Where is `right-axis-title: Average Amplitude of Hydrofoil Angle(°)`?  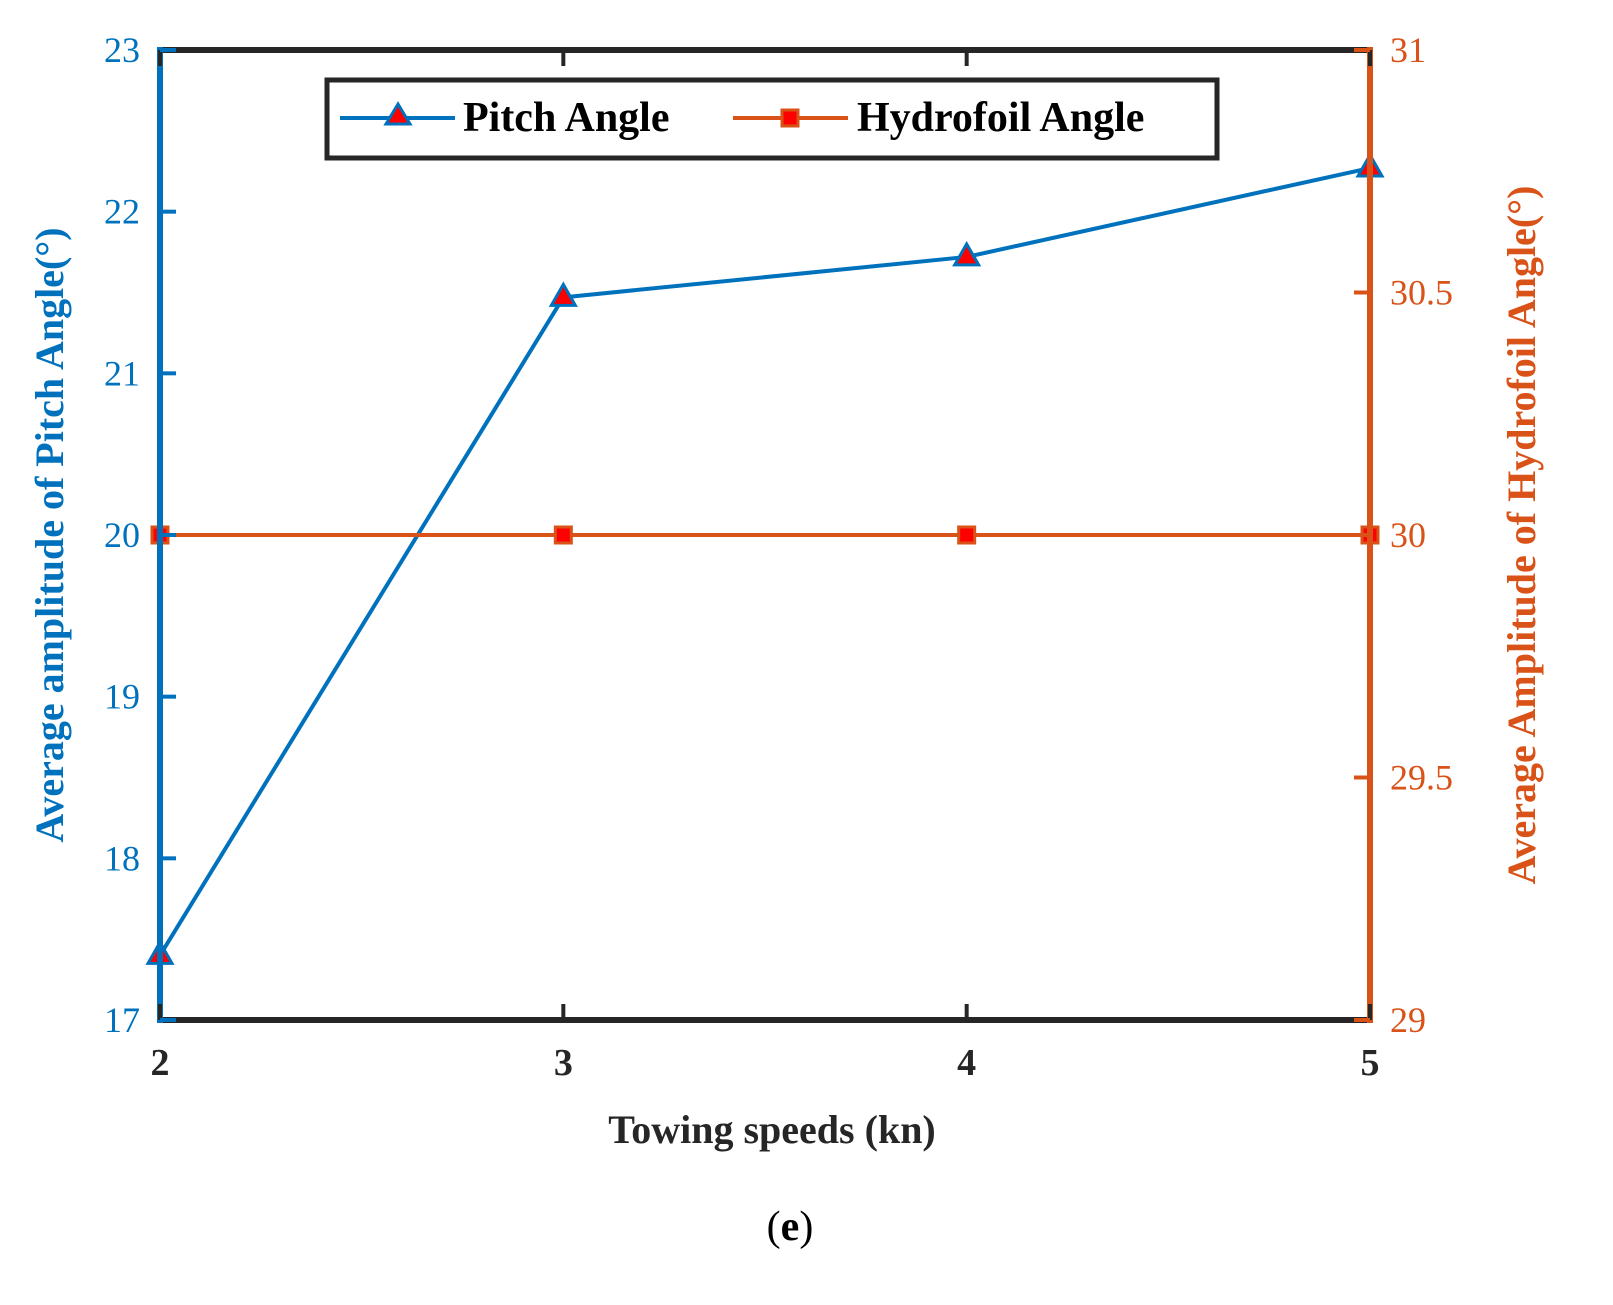 right-axis-title: Average Amplitude of Hydrofoil Angle(°) is located at coordinates (1521, 535).